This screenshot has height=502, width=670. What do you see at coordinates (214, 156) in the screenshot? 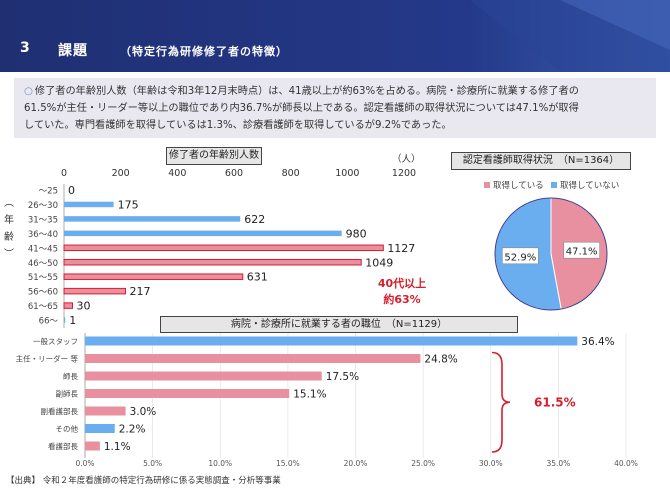
I see `age-chart-title: 修了者の年齢別人数` at bounding box center [214, 156].